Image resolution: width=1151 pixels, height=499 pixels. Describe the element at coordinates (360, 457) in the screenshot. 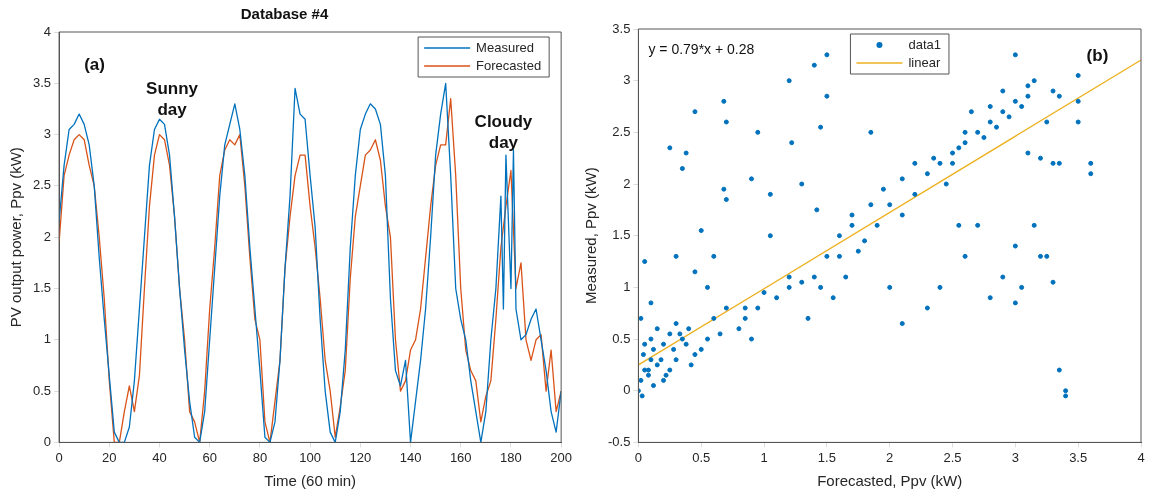

I see `x-tick-label: 120` at that location.